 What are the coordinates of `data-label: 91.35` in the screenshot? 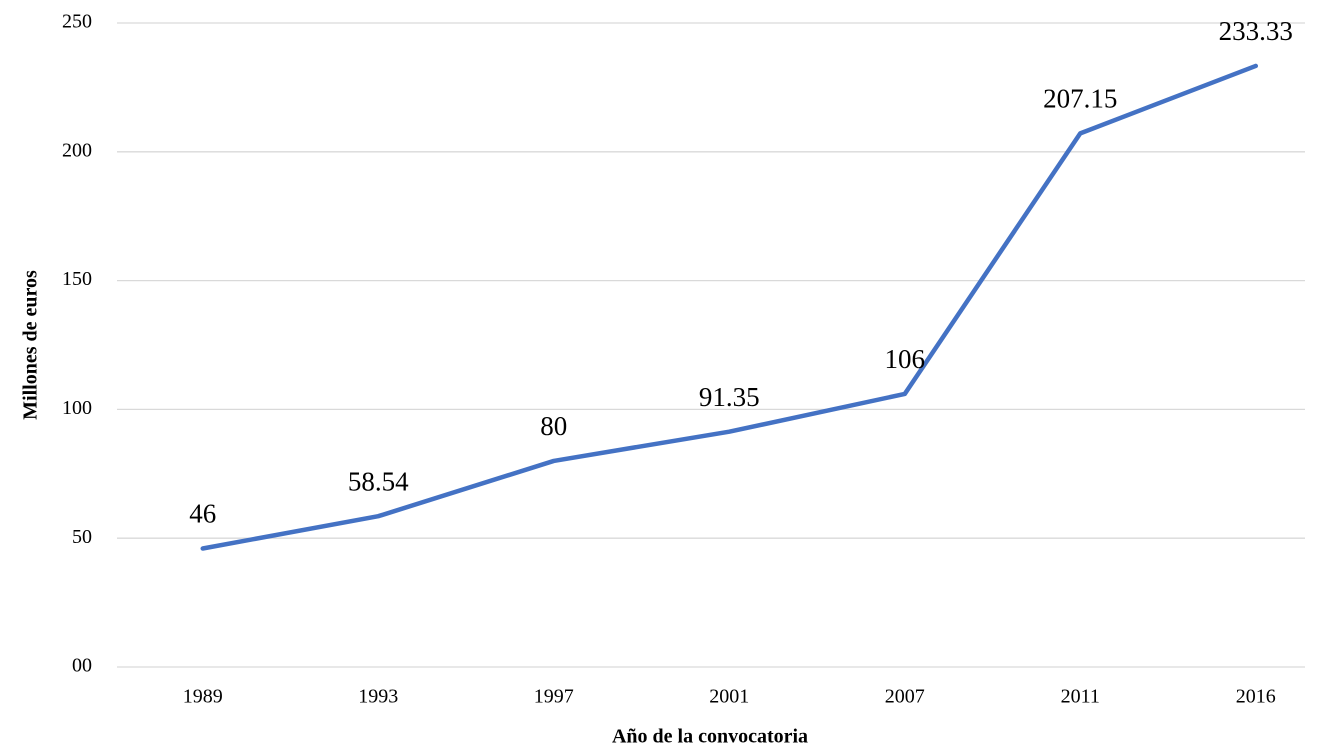 It's located at (729, 397).